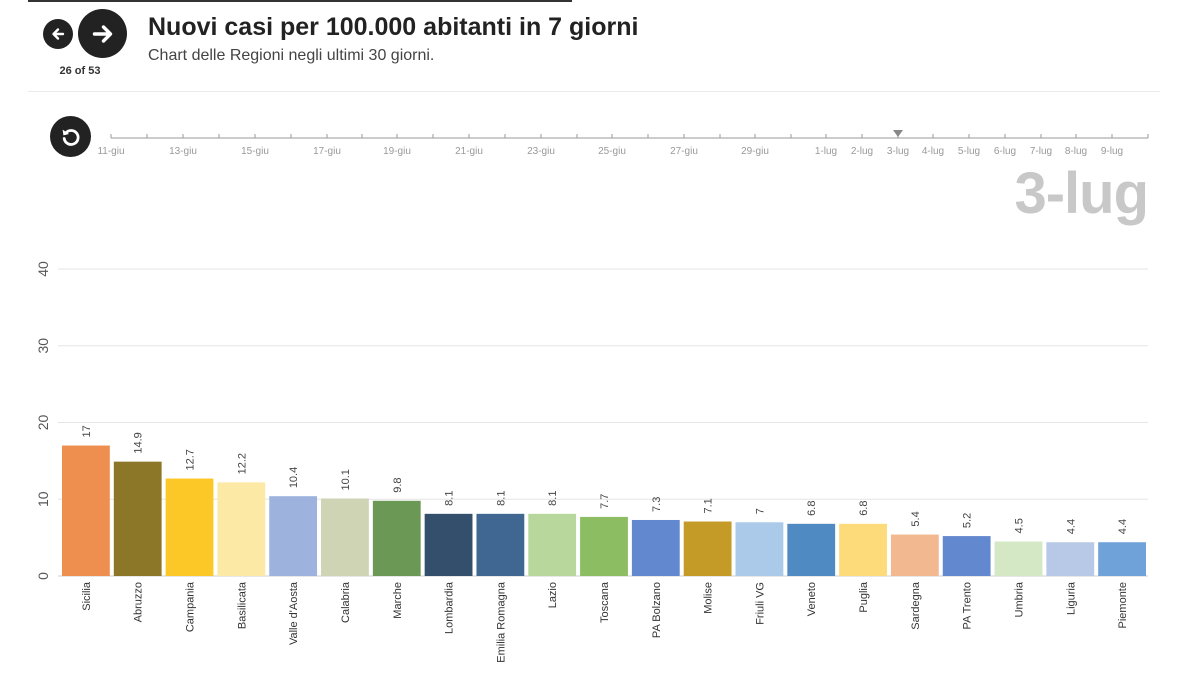 The image size is (1200, 677). I want to click on category-label: Abruzzo, so click(139, 602).